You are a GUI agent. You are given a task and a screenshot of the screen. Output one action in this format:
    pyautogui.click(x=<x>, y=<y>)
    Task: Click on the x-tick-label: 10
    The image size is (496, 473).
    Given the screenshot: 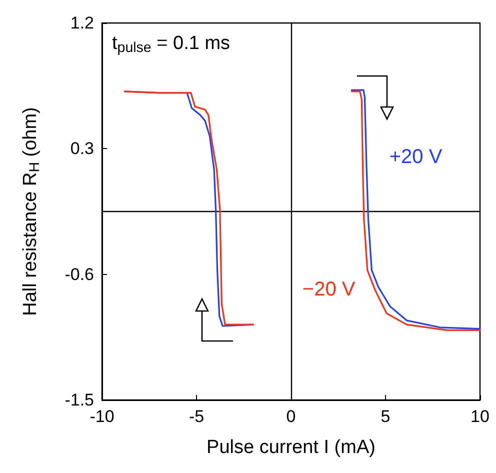 What is the action you would take?
    pyautogui.click(x=480, y=416)
    